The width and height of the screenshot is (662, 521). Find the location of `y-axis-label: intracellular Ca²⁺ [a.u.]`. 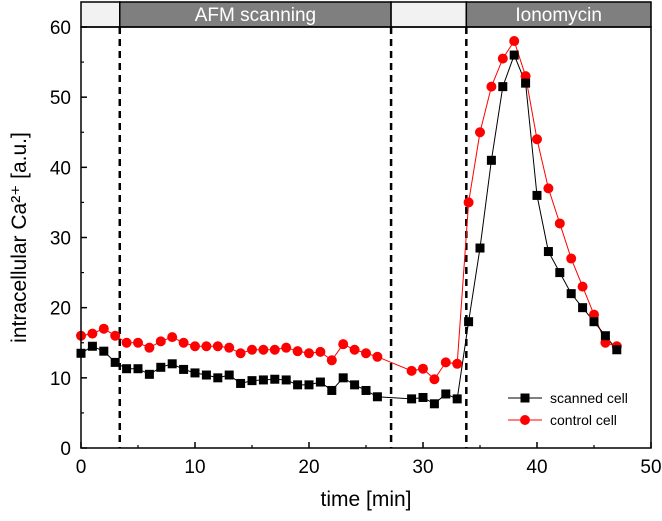

y-axis-label: intracellular Ca²⁺ [a.u.] is located at coordinates (19, 237).